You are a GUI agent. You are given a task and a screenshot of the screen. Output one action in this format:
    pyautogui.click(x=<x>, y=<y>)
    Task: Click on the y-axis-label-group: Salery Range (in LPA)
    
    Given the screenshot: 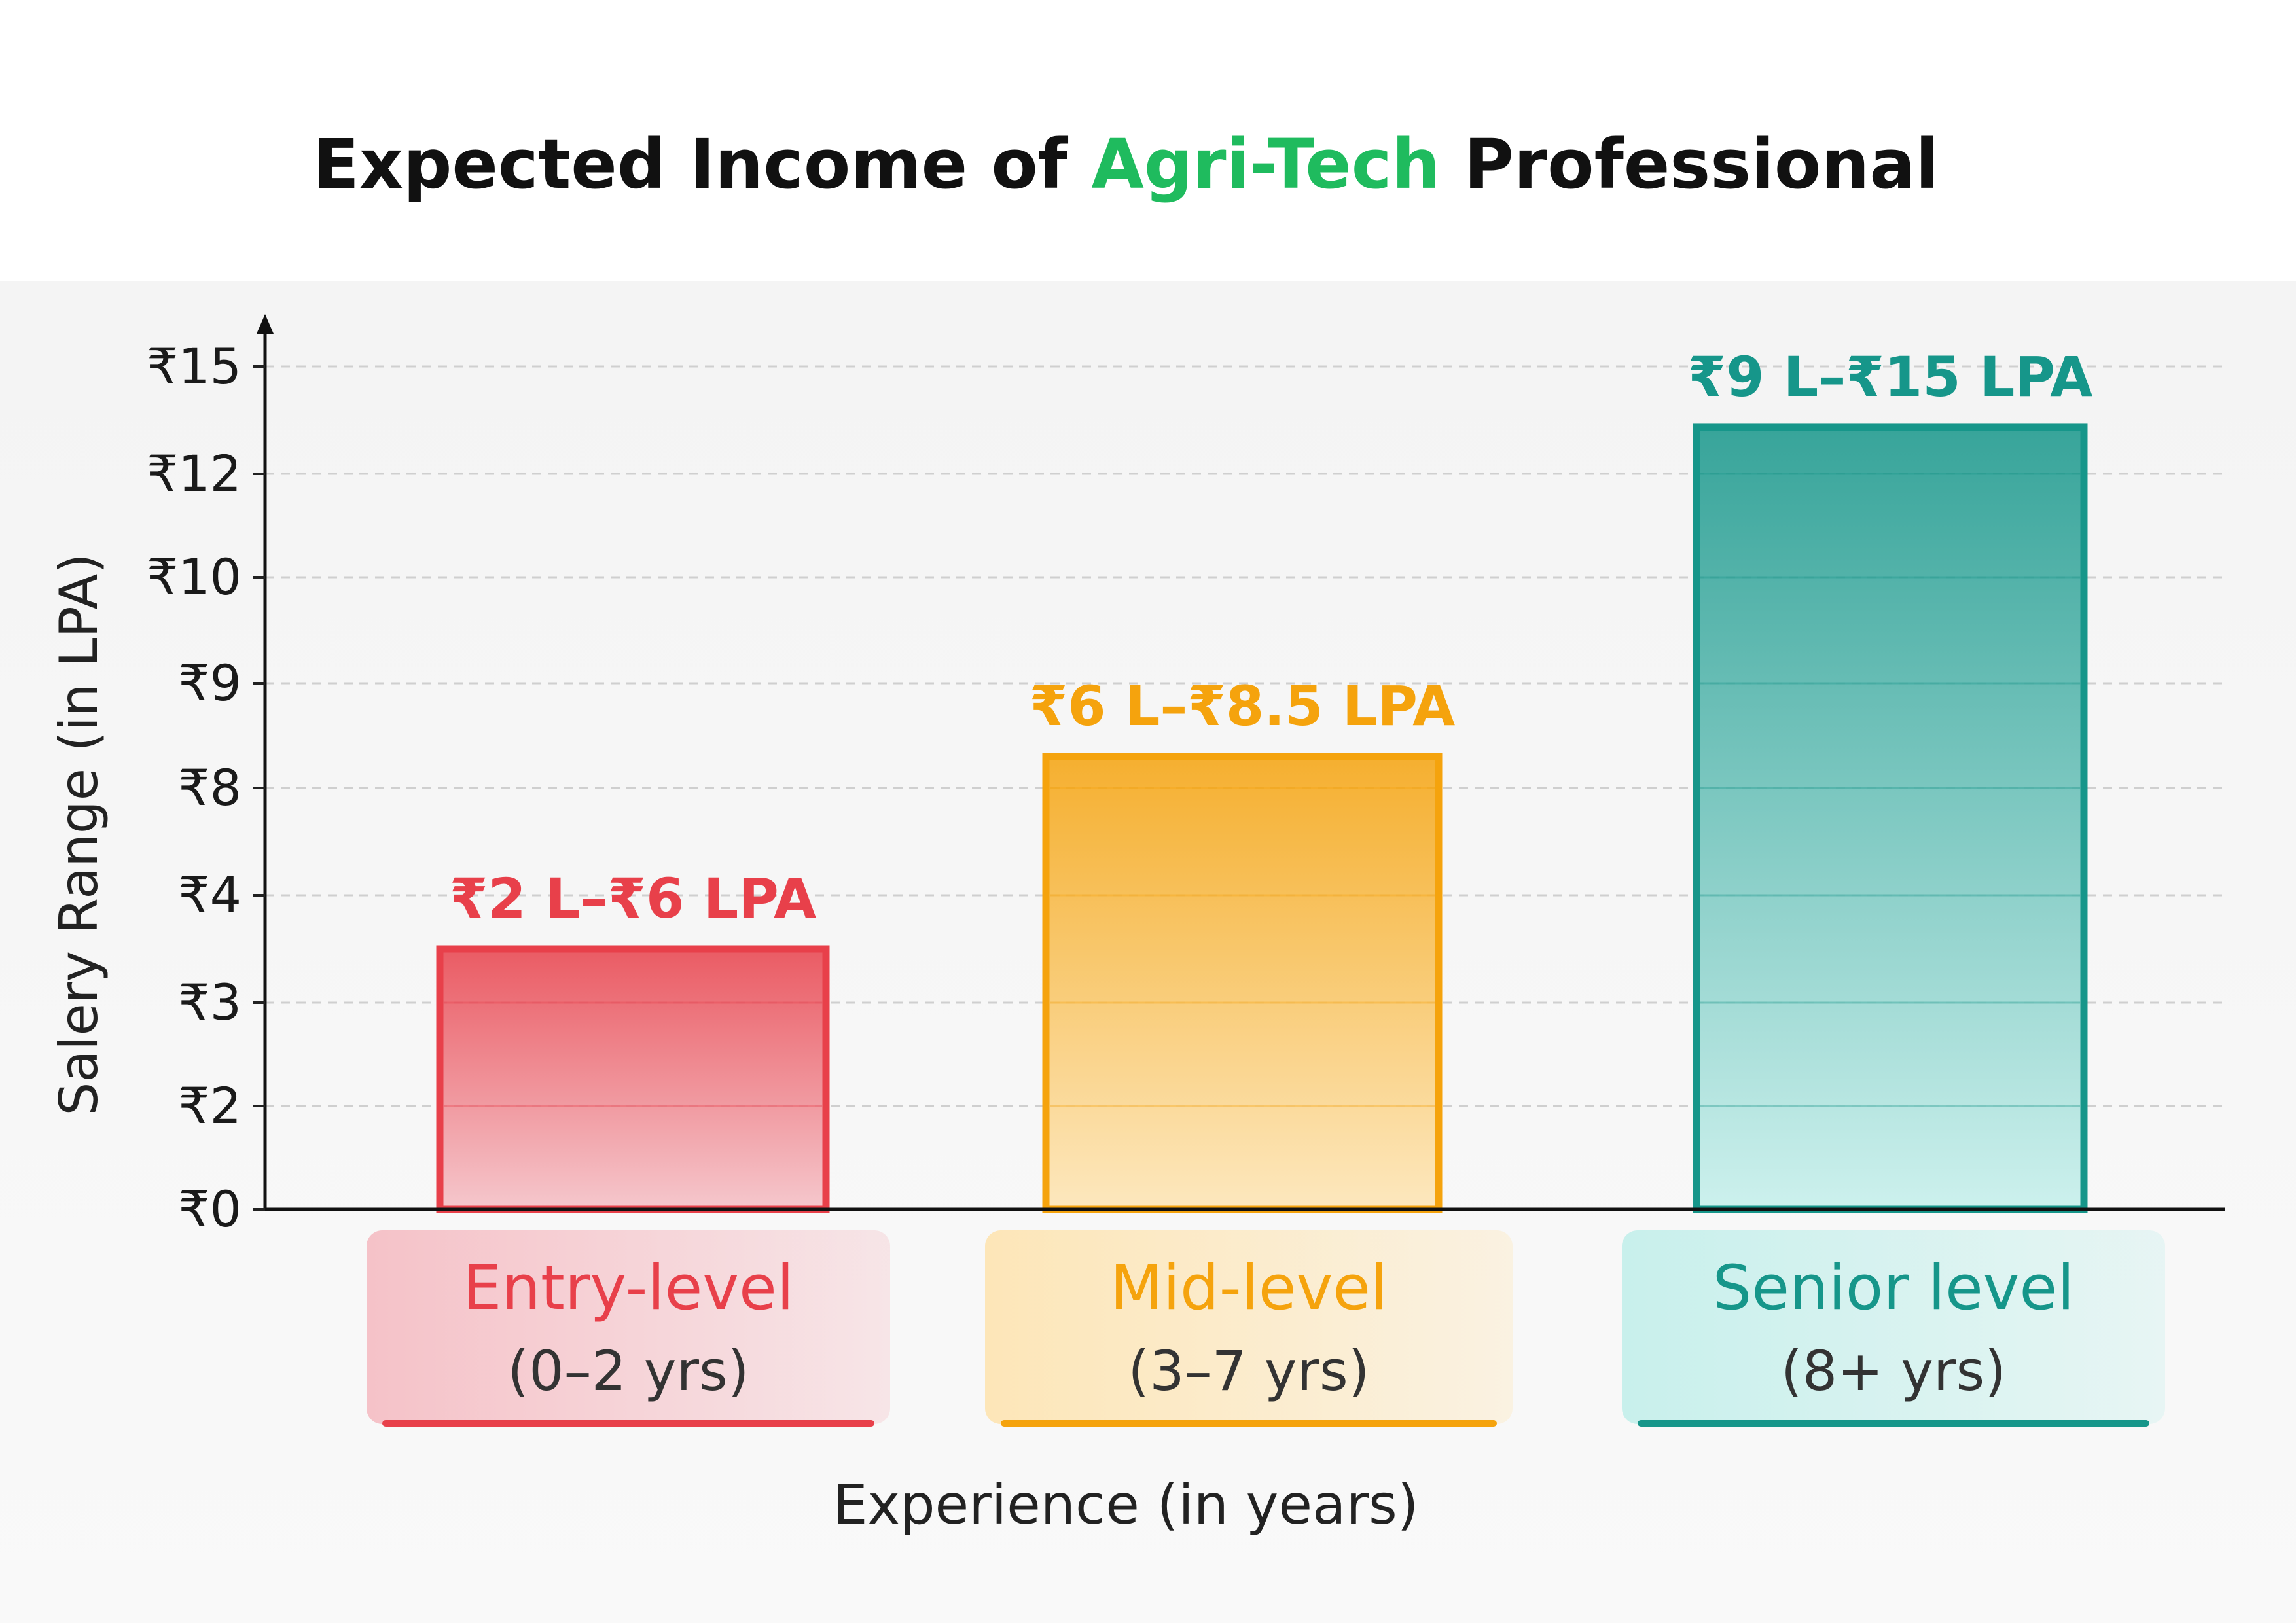 What is the action you would take?
    pyautogui.click(x=78, y=834)
    